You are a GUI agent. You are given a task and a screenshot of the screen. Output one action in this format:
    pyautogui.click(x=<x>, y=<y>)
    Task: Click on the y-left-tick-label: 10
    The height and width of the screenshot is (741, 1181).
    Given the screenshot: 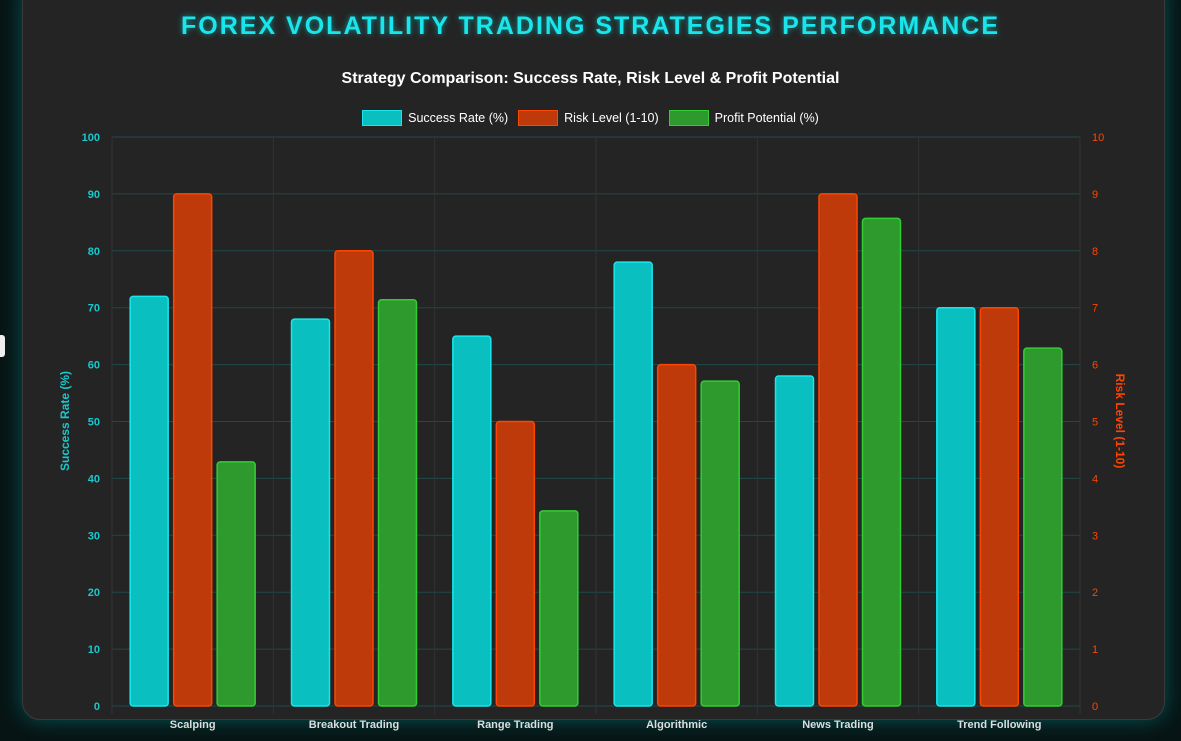 What is the action you would take?
    pyautogui.click(x=94, y=650)
    